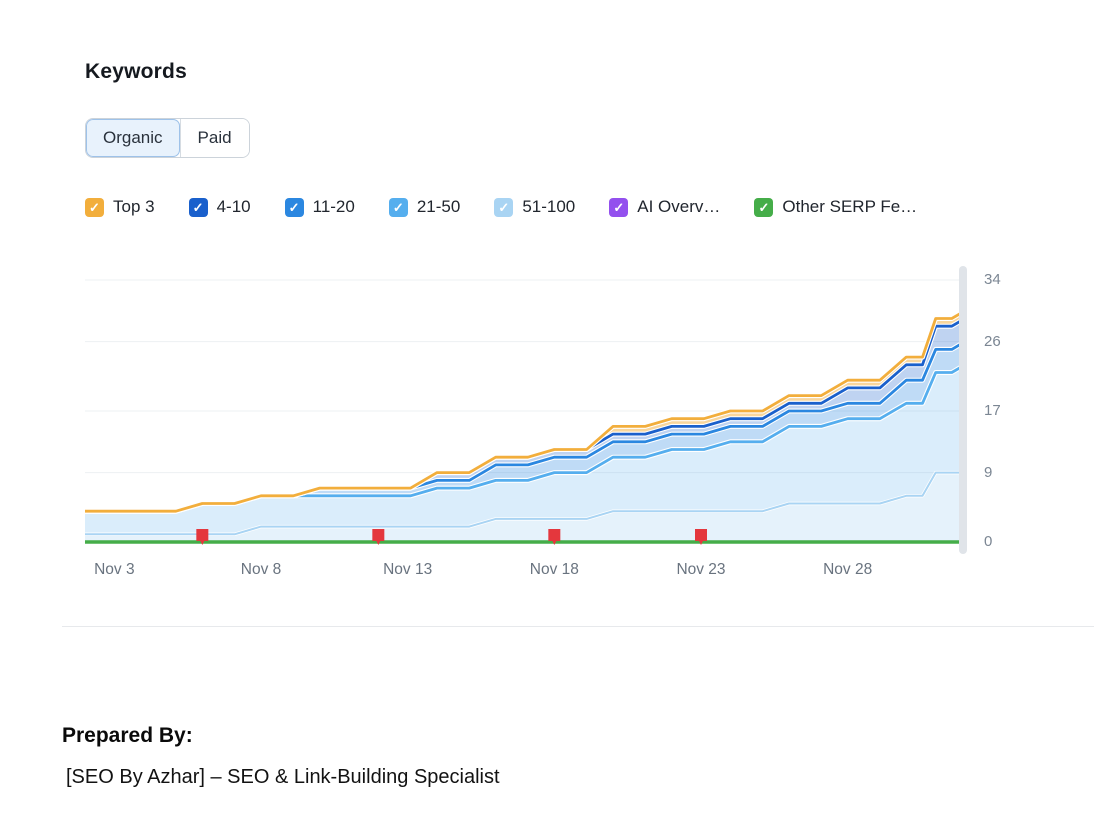  Describe the element at coordinates (127, 735) in the screenshot. I see `prepared-by-label: Prepared By:` at that location.